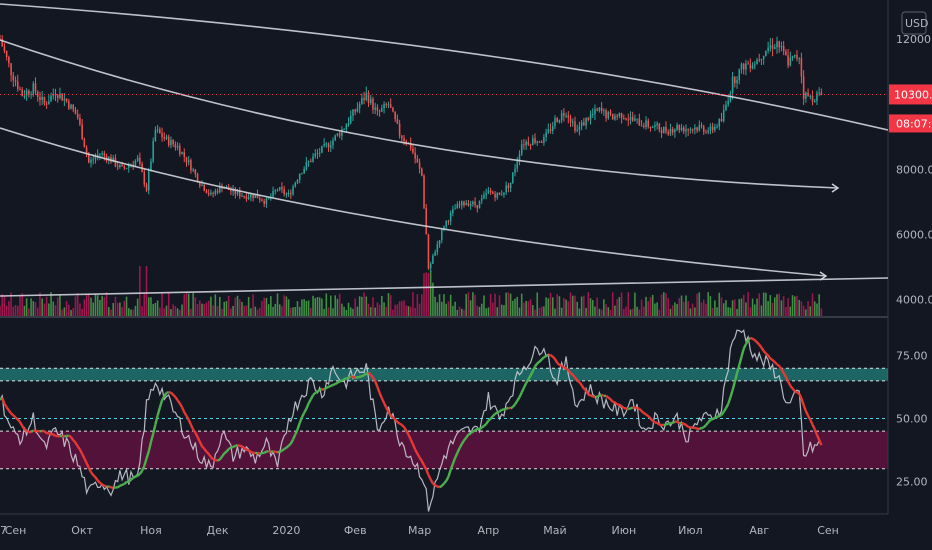 This screenshot has height=550, width=932. I want to click on currency-button: USD, so click(915, 23).